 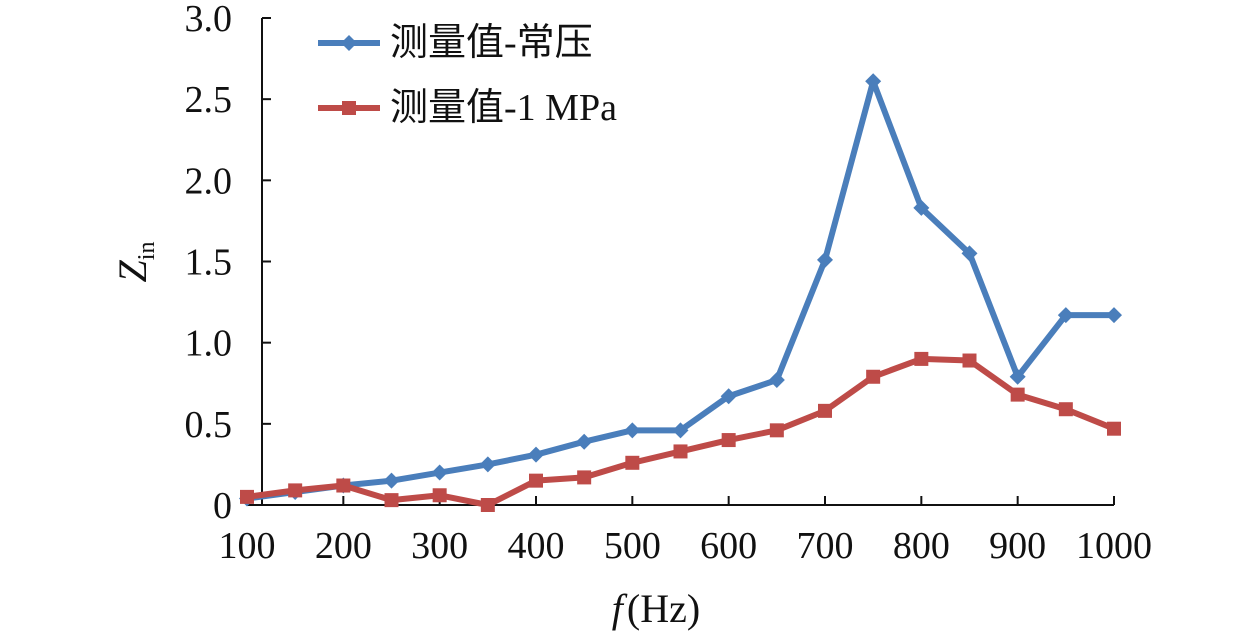 I want to click on y-axis-title-text: Zin, so click(x=135, y=262).